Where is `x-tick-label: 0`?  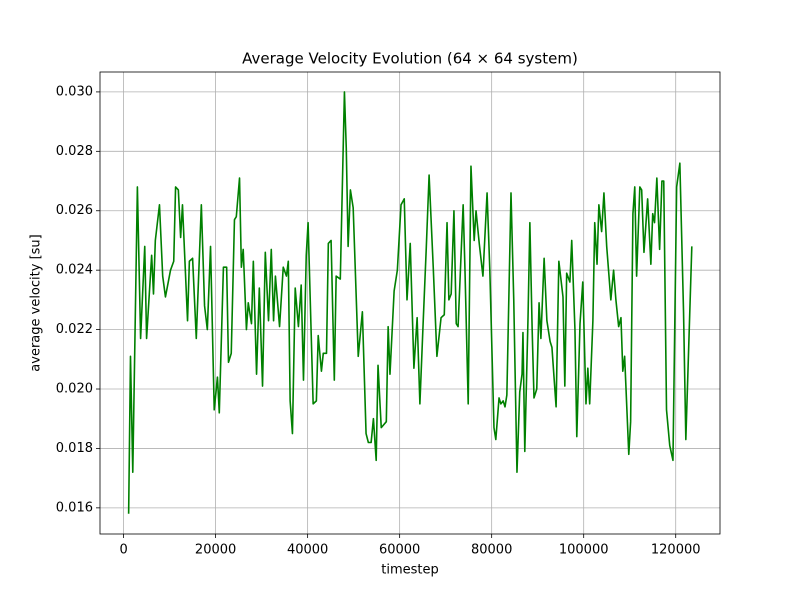
x-tick-label: 0 is located at coordinates (123, 550).